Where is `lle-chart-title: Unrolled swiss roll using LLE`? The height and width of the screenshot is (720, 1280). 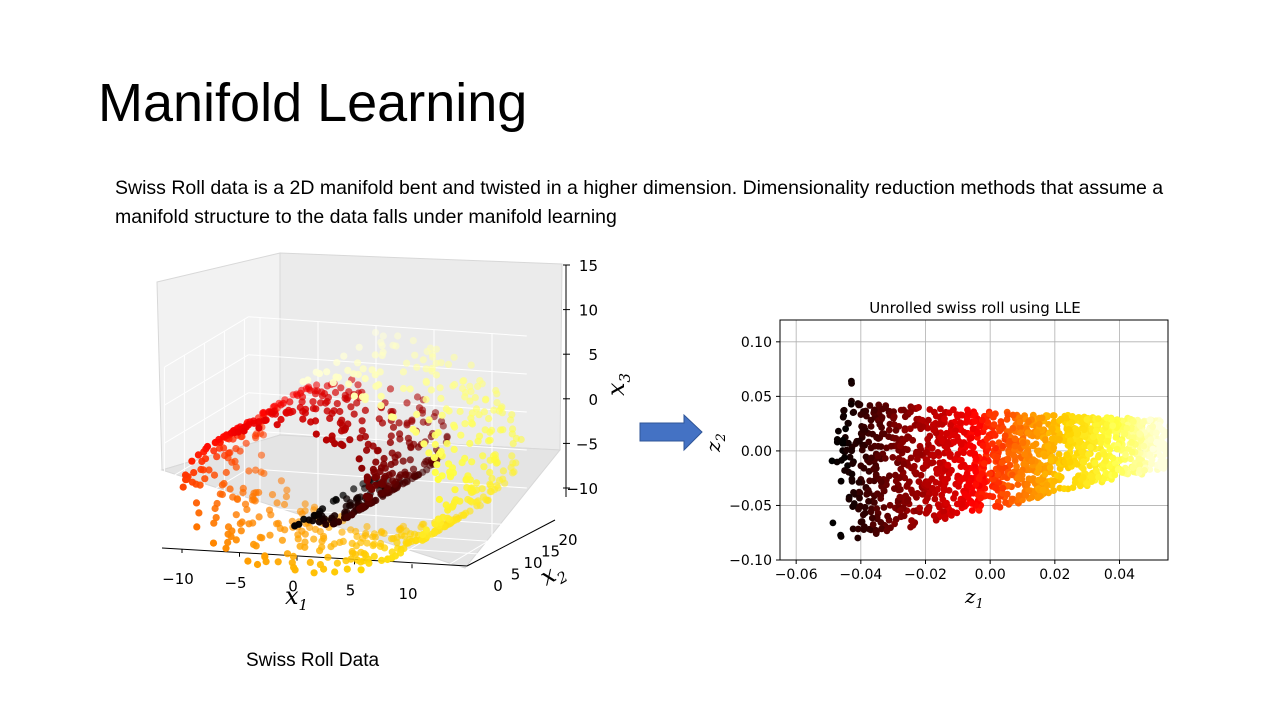
lle-chart-title: Unrolled swiss roll using LLE is located at coordinates (975, 308).